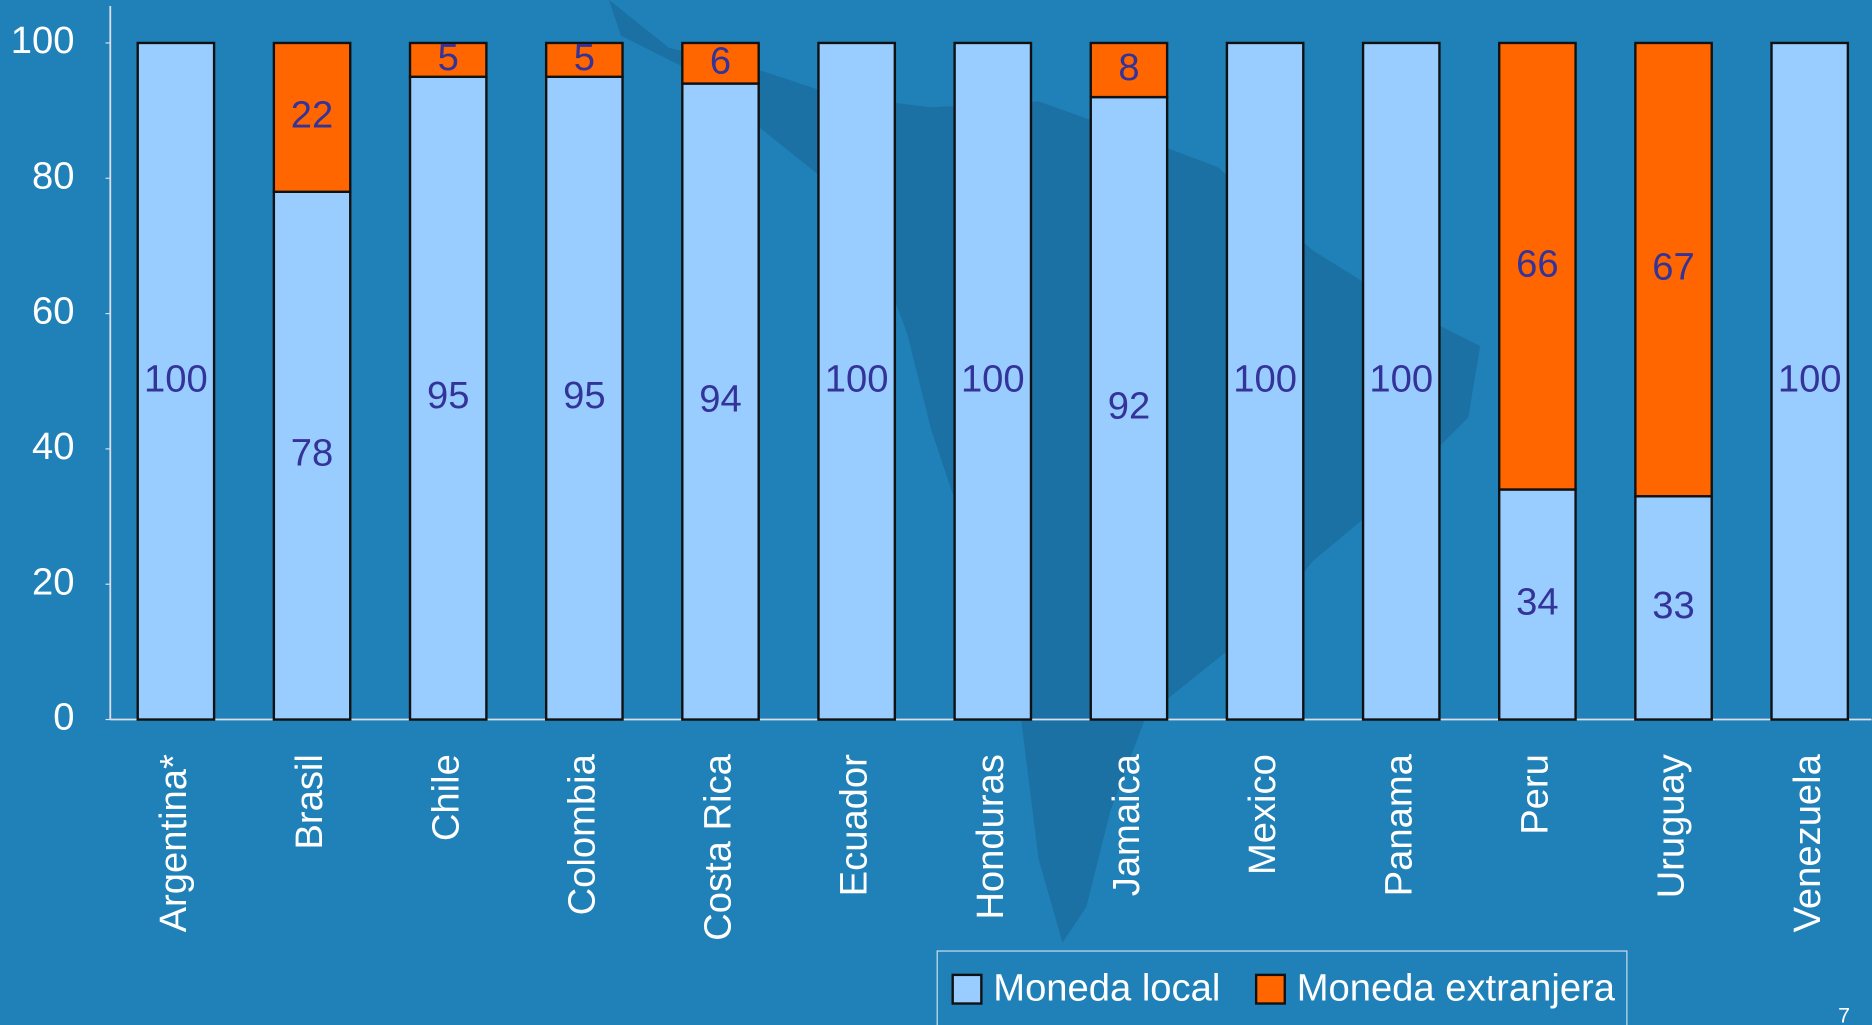 The width and height of the screenshot is (1872, 1025). I want to click on x-tick-label: Uruguay, so click(1671, 825).